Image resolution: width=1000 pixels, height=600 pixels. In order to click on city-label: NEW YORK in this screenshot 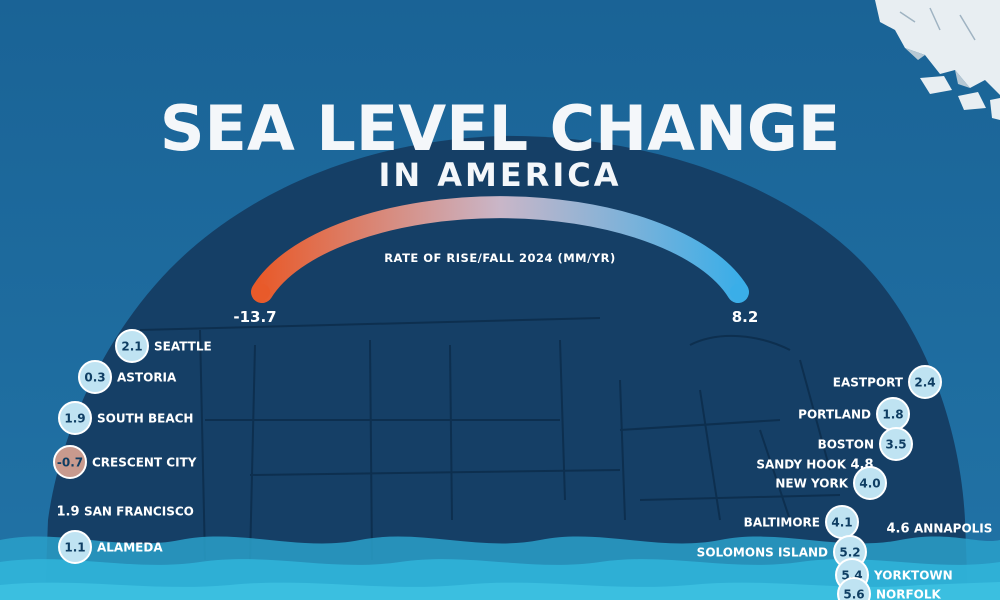, I will do `click(811, 484)`.